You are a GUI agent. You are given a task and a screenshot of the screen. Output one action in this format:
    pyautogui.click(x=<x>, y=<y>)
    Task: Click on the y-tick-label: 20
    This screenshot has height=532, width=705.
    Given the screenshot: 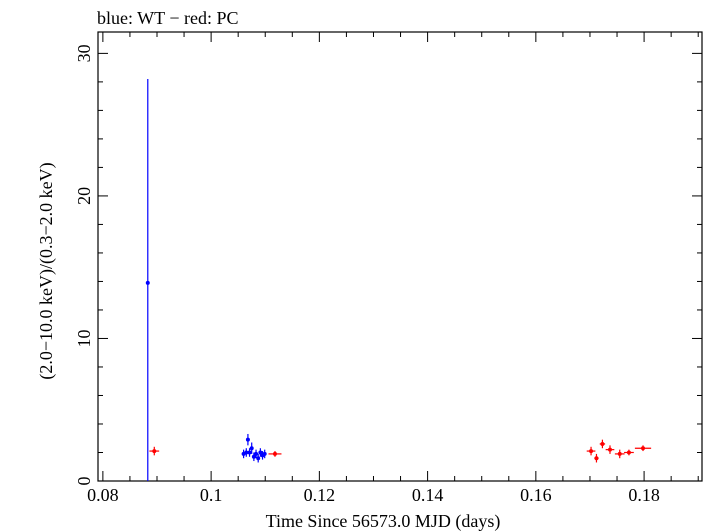 What is the action you would take?
    pyautogui.click(x=84, y=196)
    